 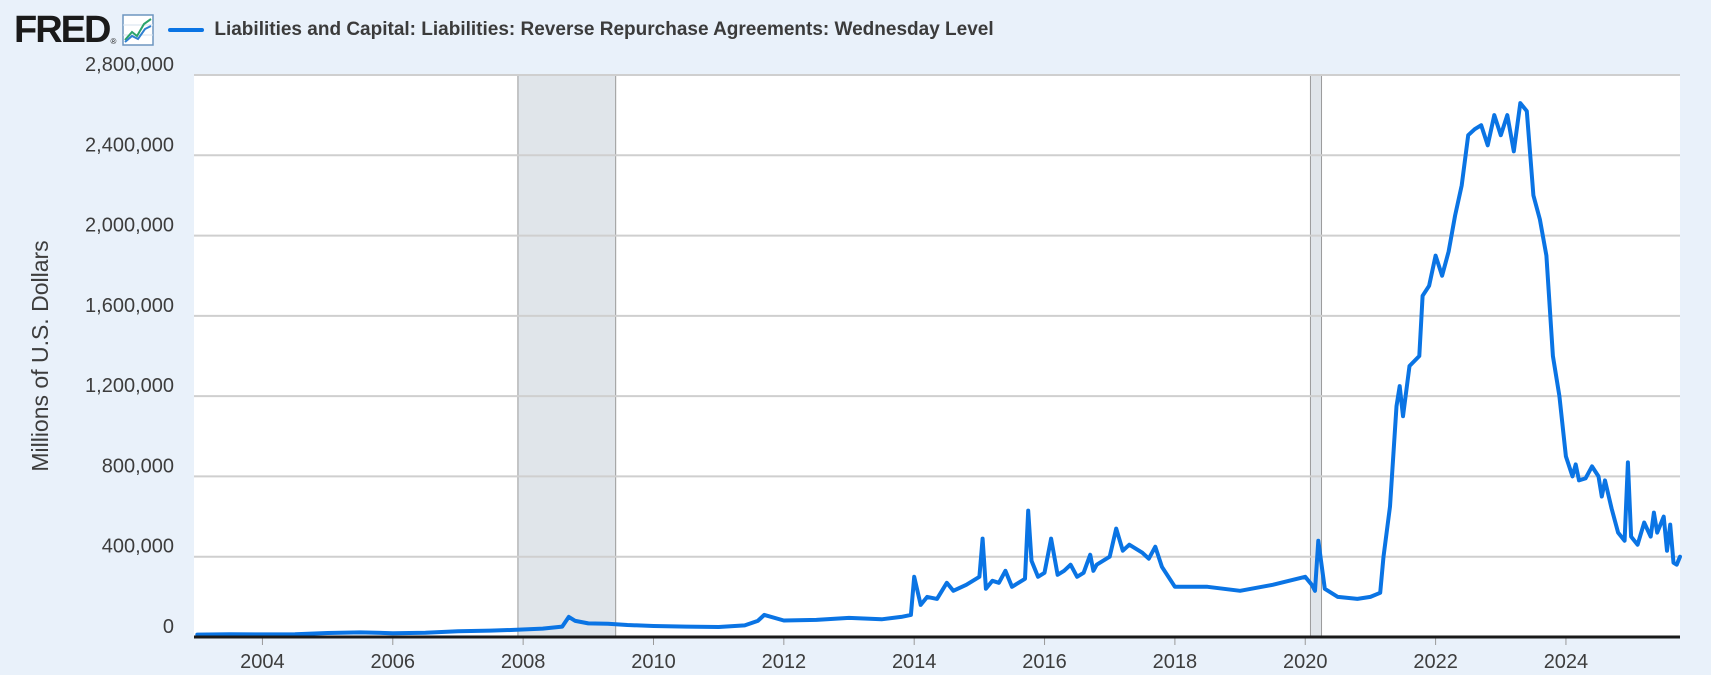 What do you see at coordinates (653, 662) in the screenshot?
I see `x-tick-label: 2010` at bounding box center [653, 662].